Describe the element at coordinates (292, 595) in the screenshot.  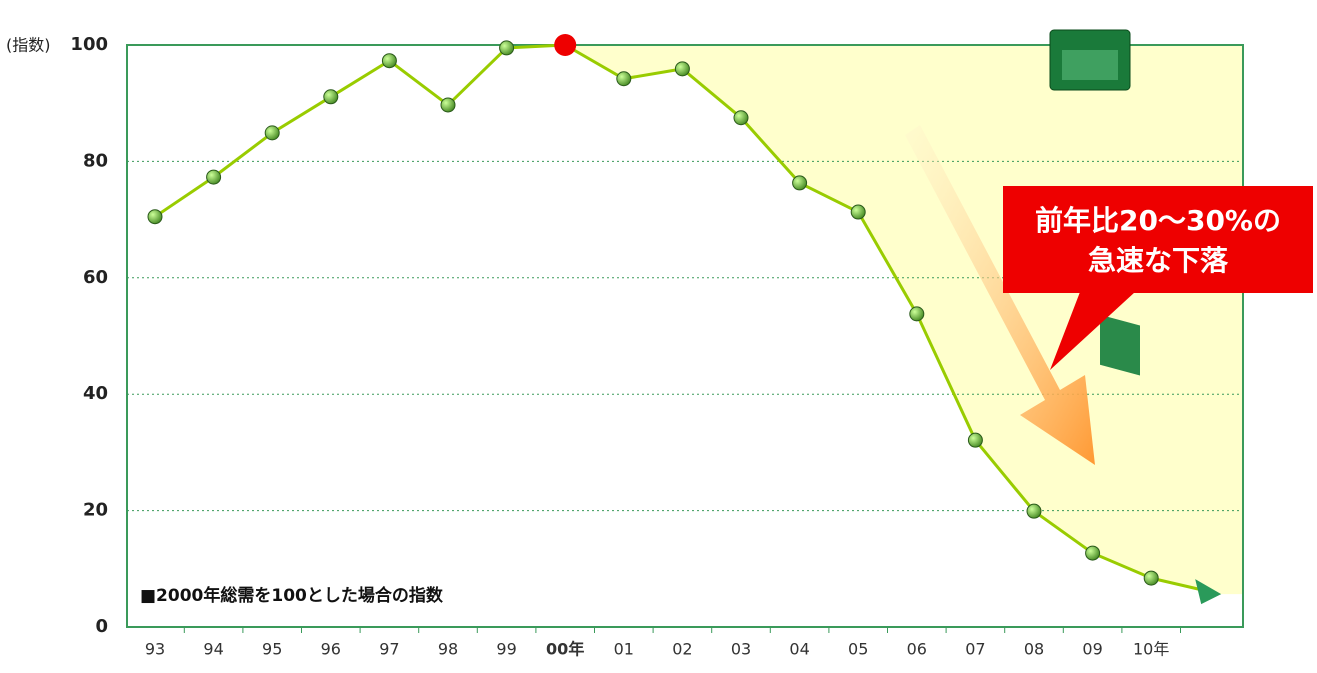
I see `annotation: ■2000年総需を100とした場合の指数` at that location.